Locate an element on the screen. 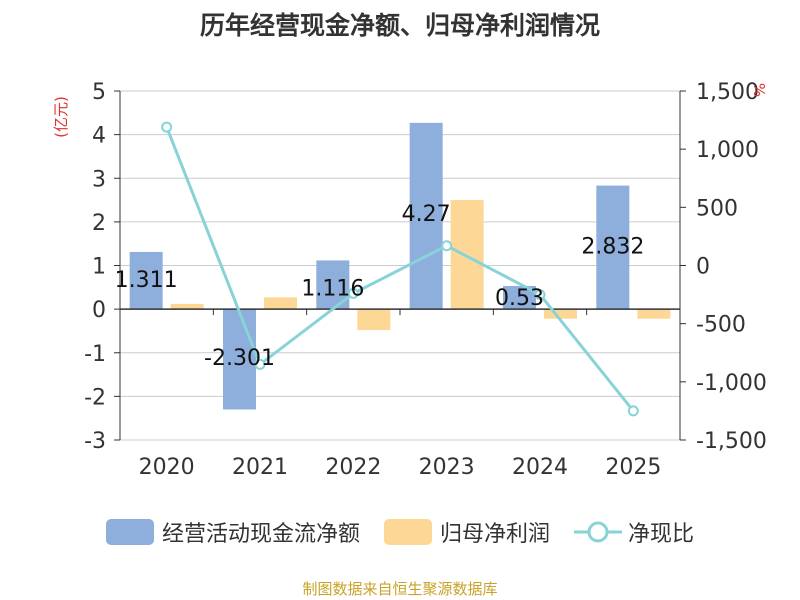 This screenshot has height=600, width=800. left-tick-label: 2 is located at coordinates (99, 223).